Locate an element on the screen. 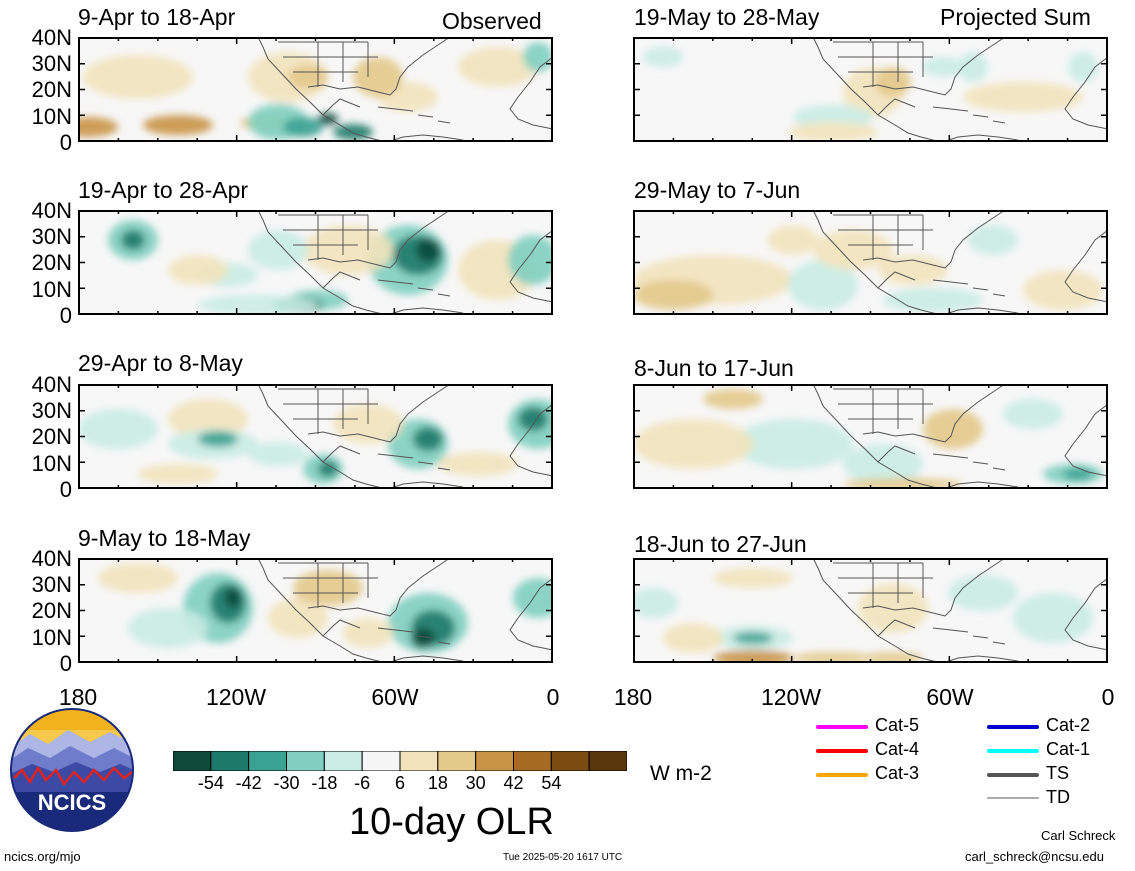 Image resolution: width=1135 pixels, height=871 pixels. y-tick-row1-3: 10N is located at coordinates (51, 116).